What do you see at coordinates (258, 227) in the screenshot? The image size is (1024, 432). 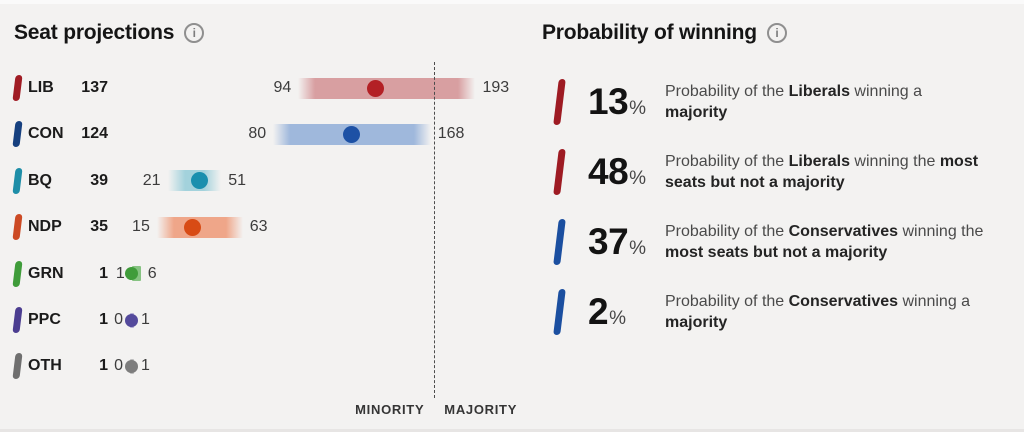 I see `range-high-label: 63` at bounding box center [258, 227].